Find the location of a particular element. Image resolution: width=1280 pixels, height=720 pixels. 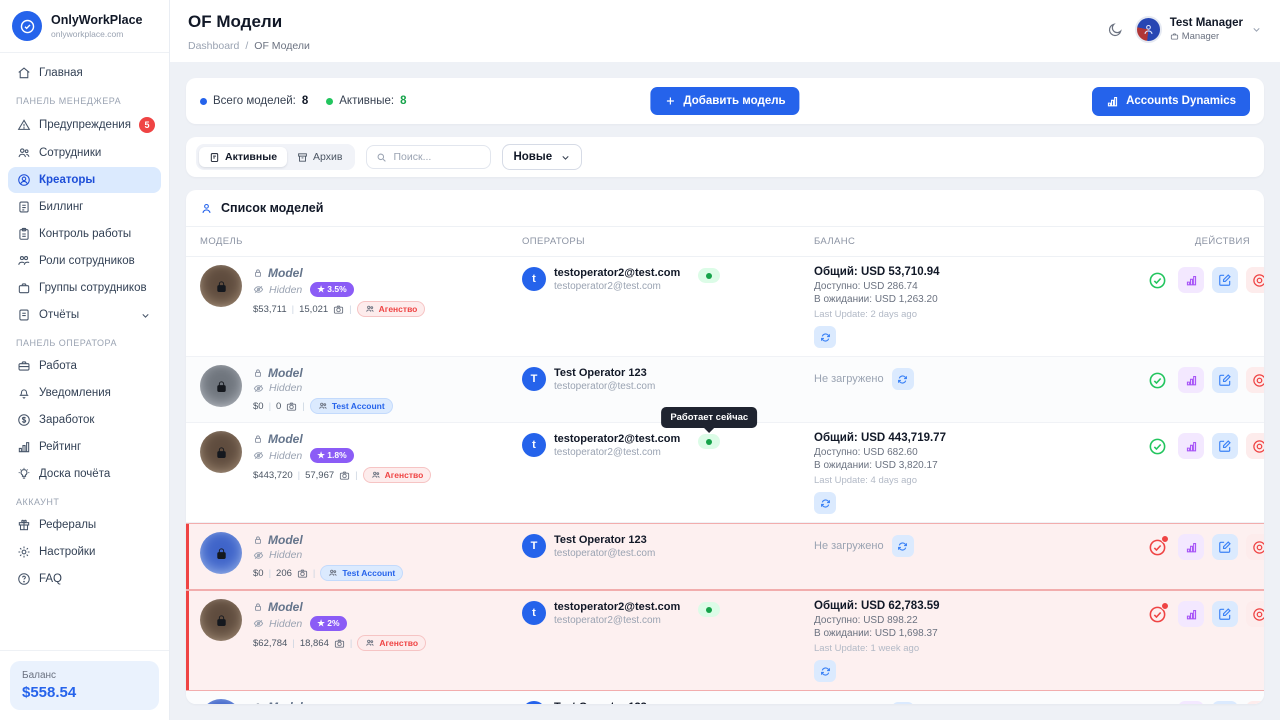

avatar is located at coordinates (1148, 29).